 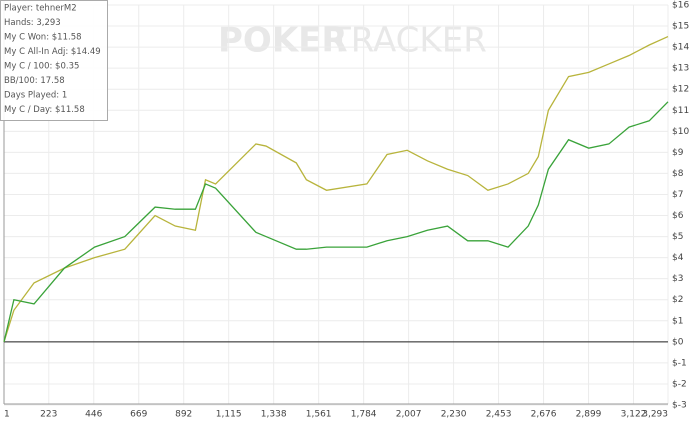 I want to click on x-tick-label: 3,122, so click(x=634, y=415).